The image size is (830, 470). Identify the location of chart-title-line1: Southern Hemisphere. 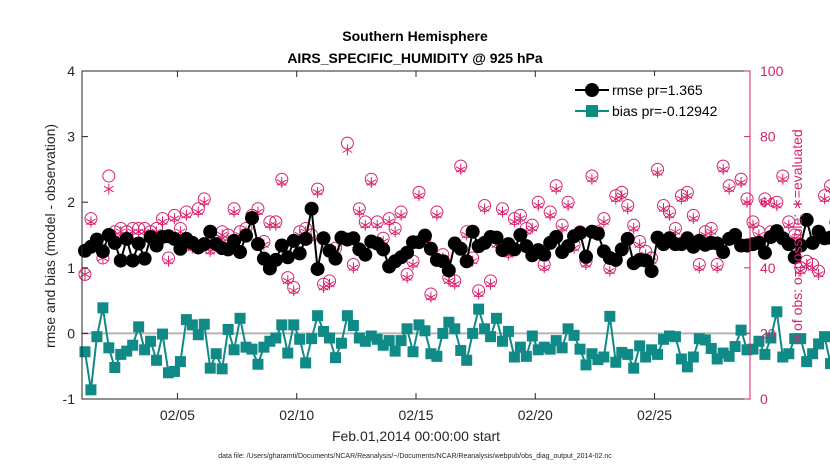
(415, 36).